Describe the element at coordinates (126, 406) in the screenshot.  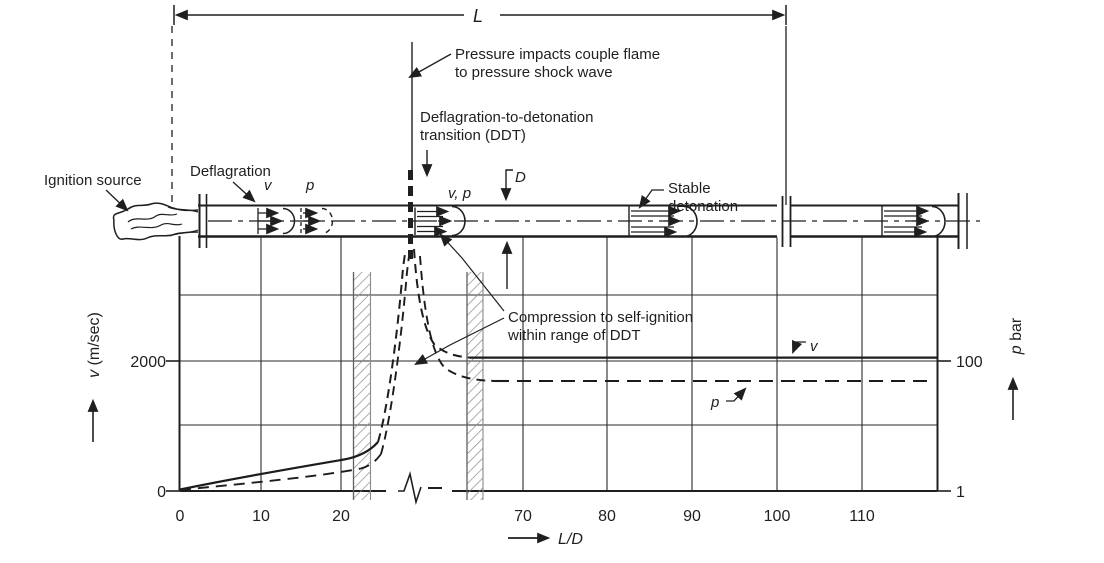
I see `y-axis-left: 2000 0 v (m/sec)` at that location.